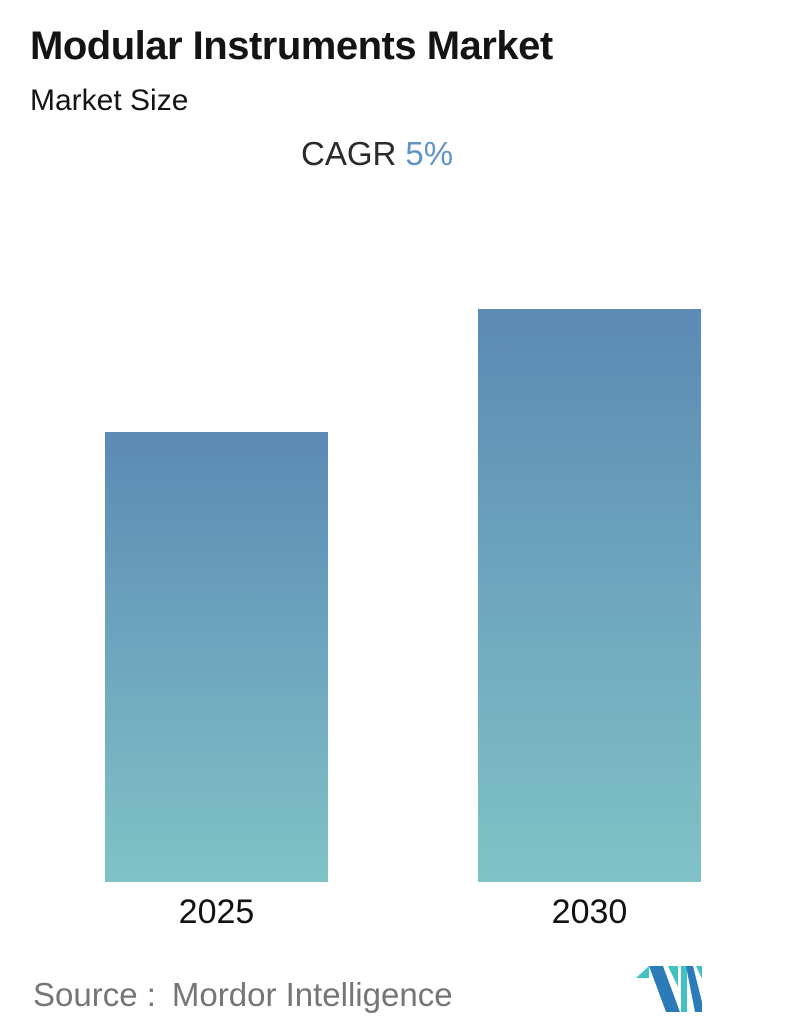 The height and width of the screenshot is (1034, 796). What do you see at coordinates (664, 989) in the screenshot?
I see `logo-blue-diagonal-main` at bounding box center [664, 989].